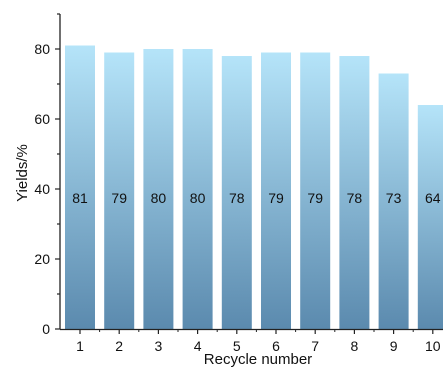  I want to click on x-tick-label-6: 6, so click(276, 346).